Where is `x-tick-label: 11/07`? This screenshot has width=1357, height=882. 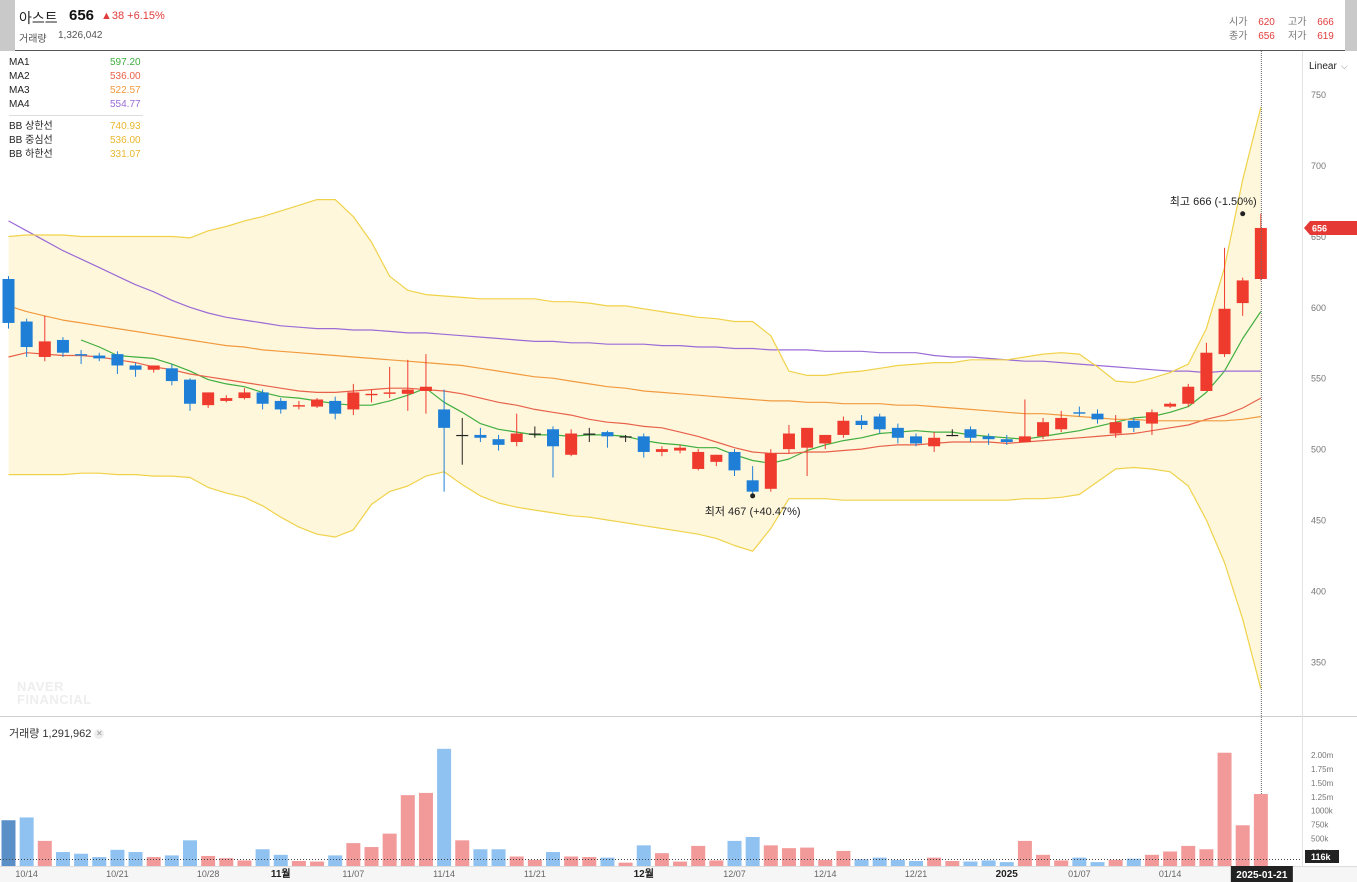
x-tick-label: 11/07 is located at coordinates (353, 874).